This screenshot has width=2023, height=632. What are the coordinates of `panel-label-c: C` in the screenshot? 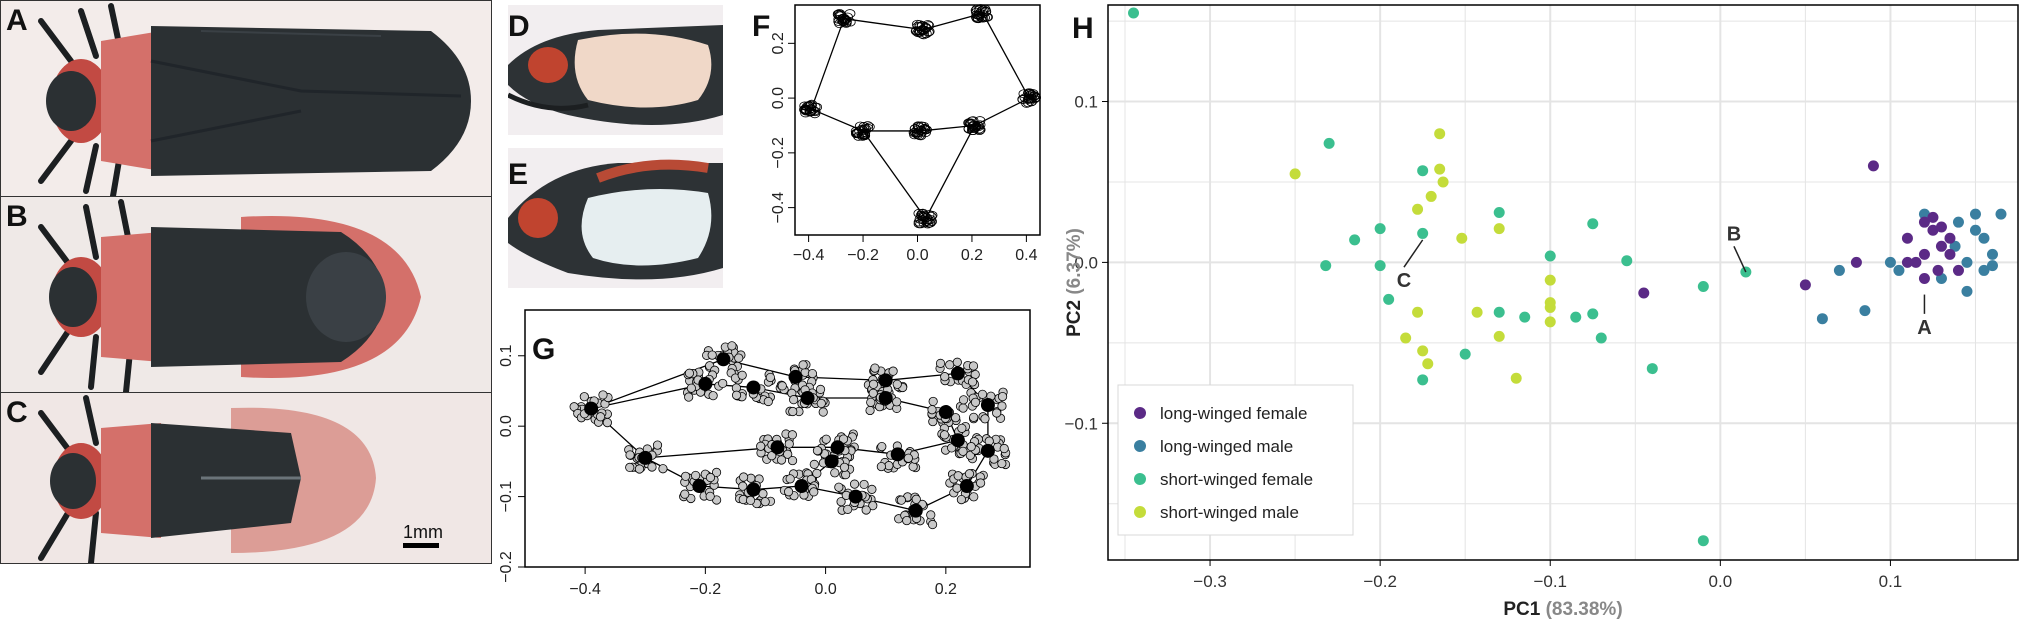 It's located at (17, 412).